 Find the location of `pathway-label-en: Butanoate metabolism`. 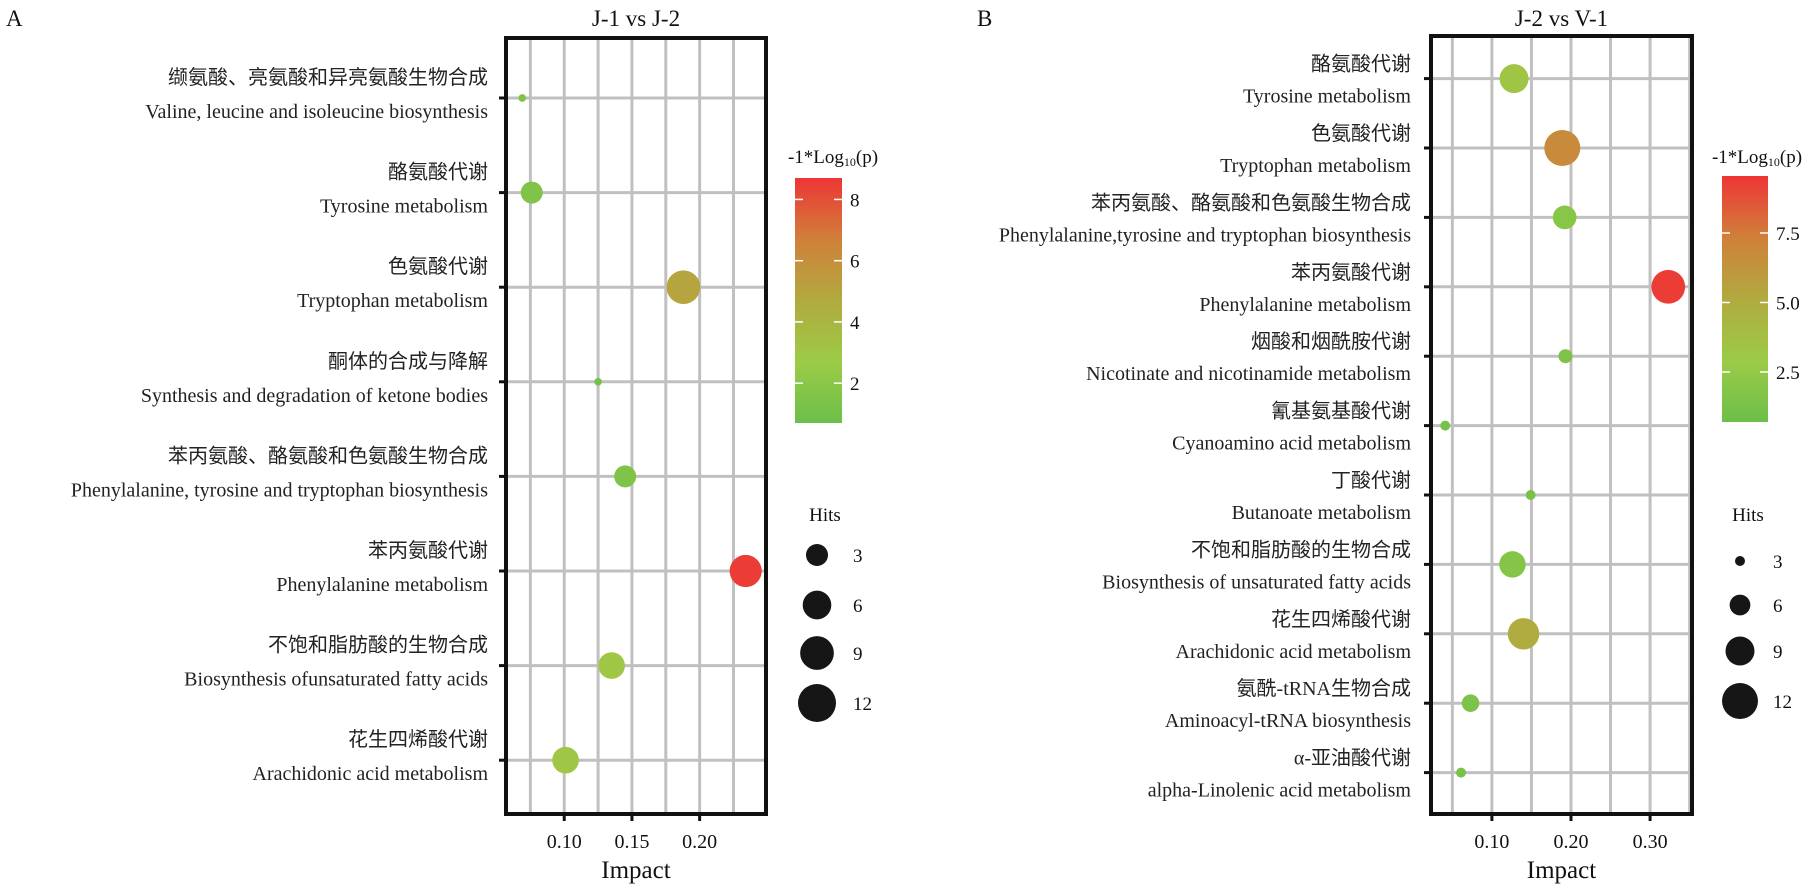

pathway-label-en: Butanoate metabolism is located at coordinates (1322, 513).